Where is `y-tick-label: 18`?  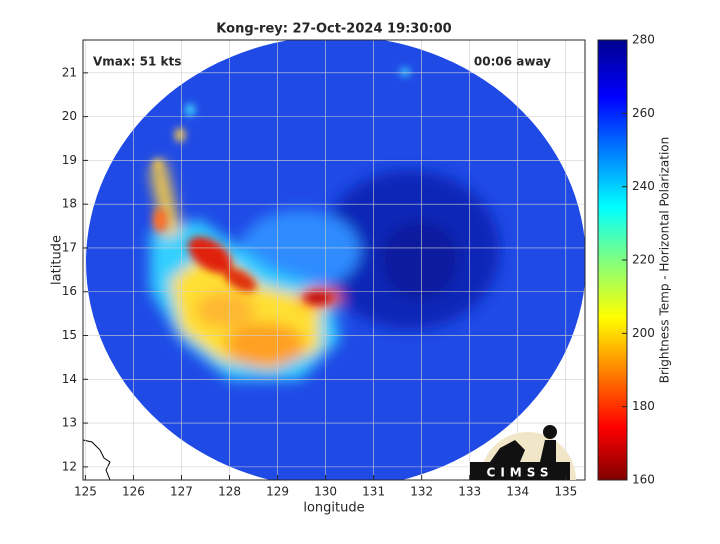 y-tick-label: 18 is located at coordinates (69, 204).